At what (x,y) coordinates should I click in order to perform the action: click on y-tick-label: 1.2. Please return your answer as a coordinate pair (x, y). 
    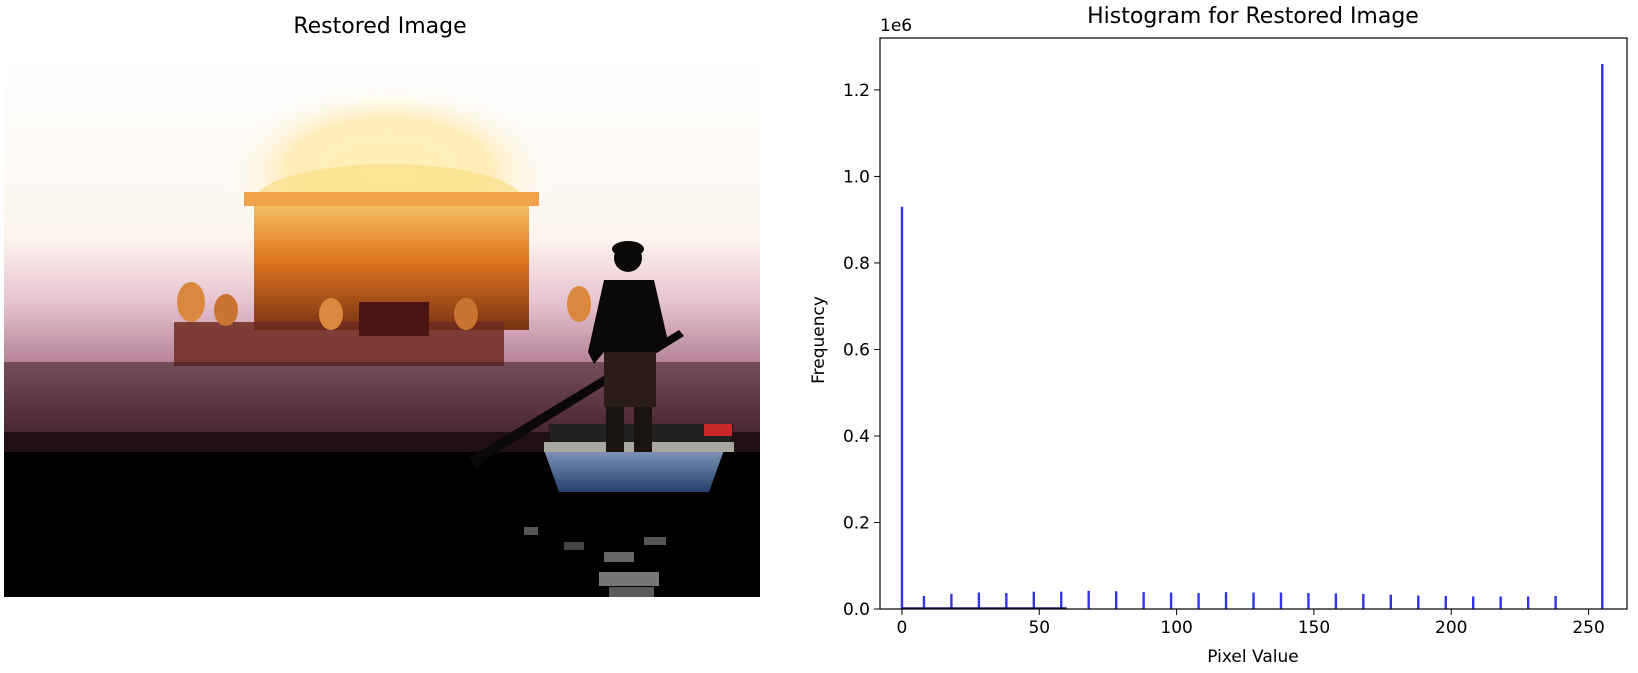
    Looking at the image, I should click on (856, 91).